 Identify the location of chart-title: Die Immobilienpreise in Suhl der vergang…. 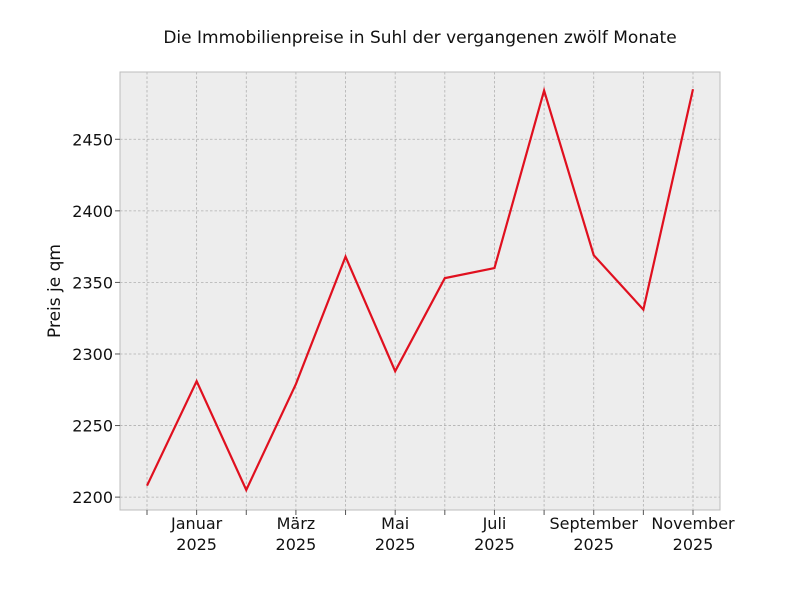
(419, 38).